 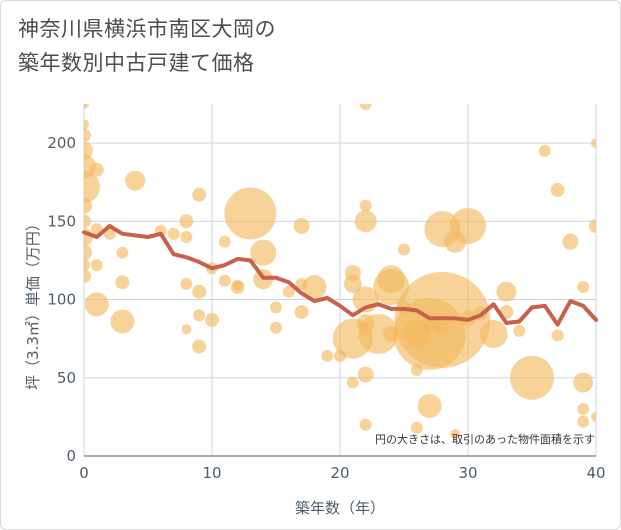 What do you see at coordinates (61, 221) in the screenshot?
I see `y-tick-label: 150` at bounding box center [61, 221].